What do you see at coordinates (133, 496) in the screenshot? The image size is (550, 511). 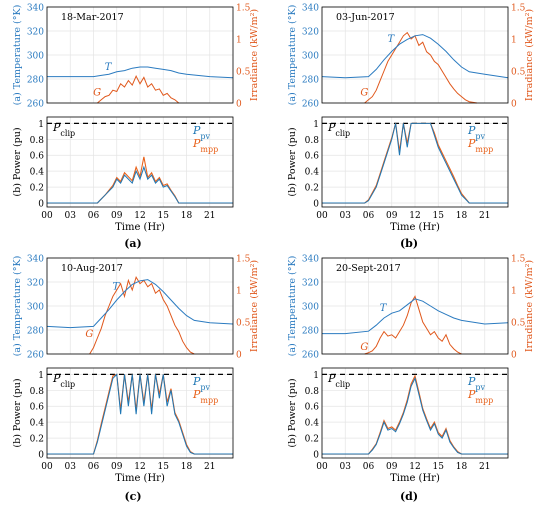 I see `caption-c: (c)` at bounding box center [133, 496].